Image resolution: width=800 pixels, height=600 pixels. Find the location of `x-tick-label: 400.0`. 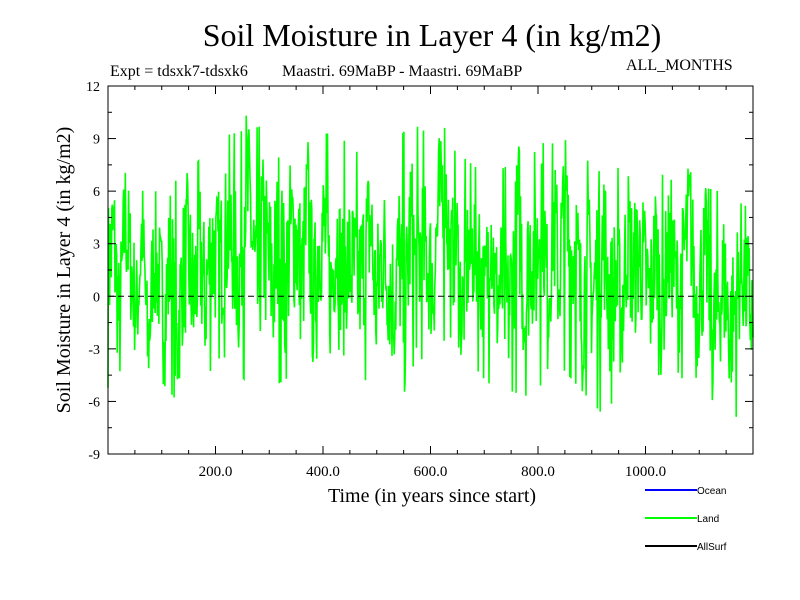

x-tick-label: 400.0 is located at coordinates (323, 472).